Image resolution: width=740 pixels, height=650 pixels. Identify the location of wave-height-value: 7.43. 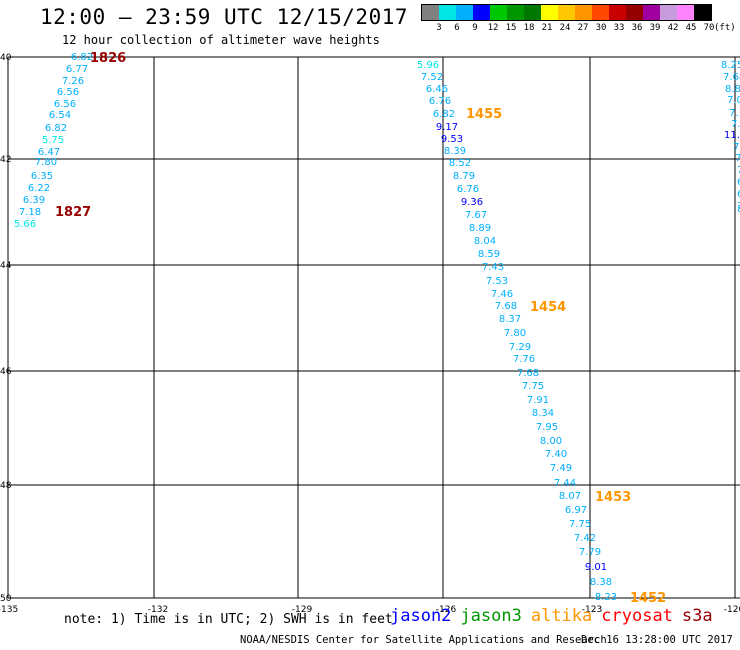
(493, 267).